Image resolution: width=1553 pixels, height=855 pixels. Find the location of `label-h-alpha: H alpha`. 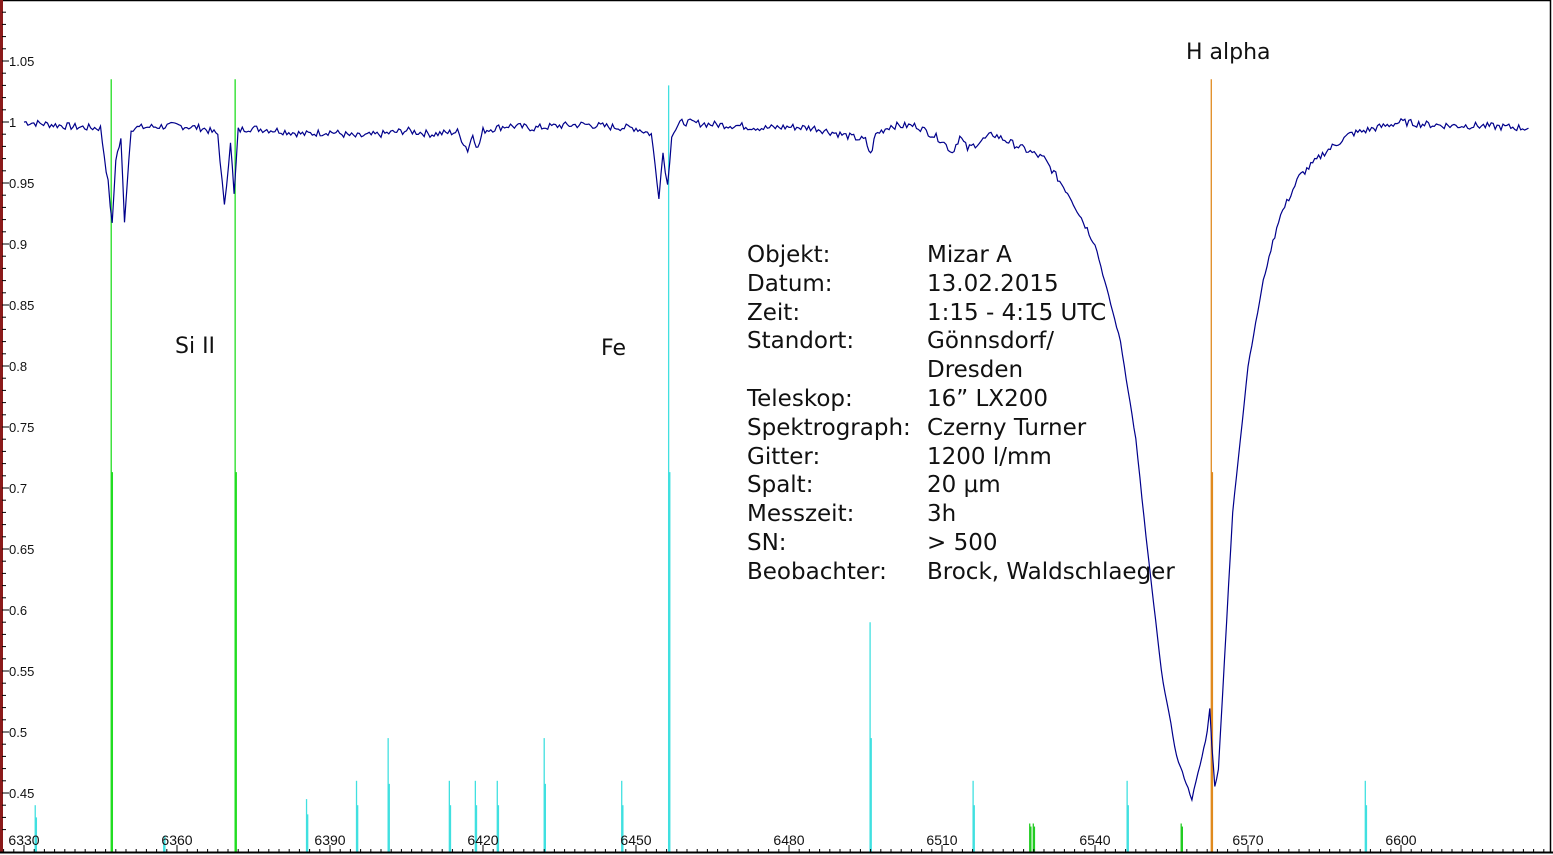

label-h-alpha: H alpha is located at coordinates (1228, 52).